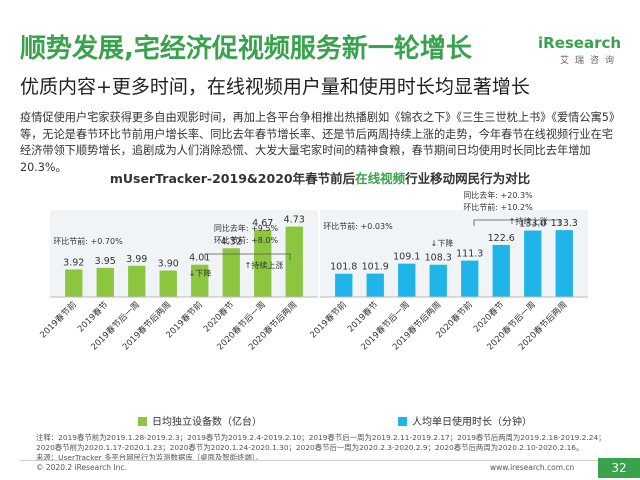  What do you see at coordinates (149, 457) in the screenshot?
I see `source-text: 来源：UserTracker 多平台网民行为监测数据库（桌面及智能终端）。` at bounding box center [149, 457].